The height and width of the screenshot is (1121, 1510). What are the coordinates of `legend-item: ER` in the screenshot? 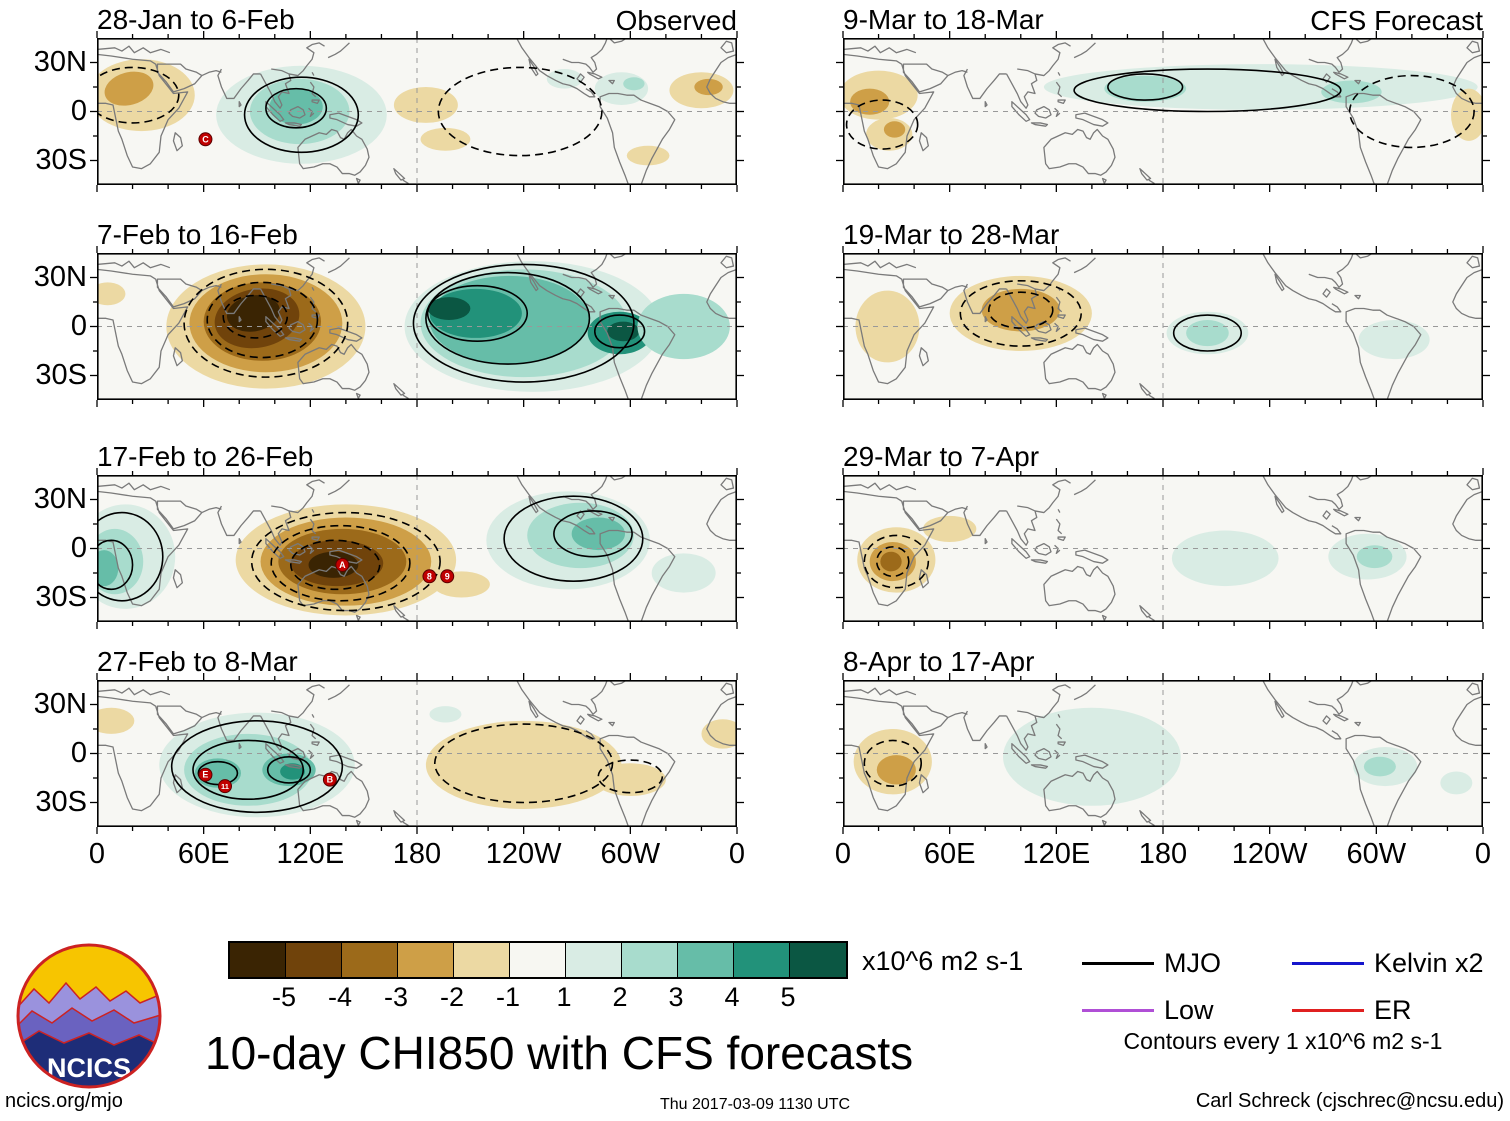 It's located at (1387, 1010).